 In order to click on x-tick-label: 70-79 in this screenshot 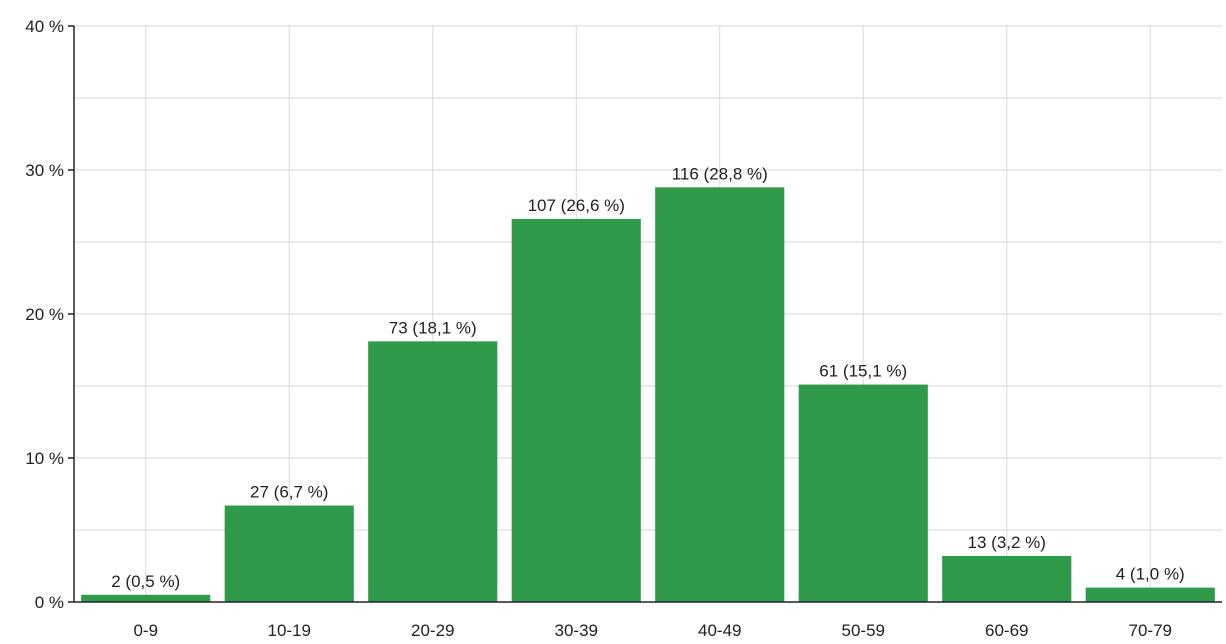, I will do `click(1150, 630)`.